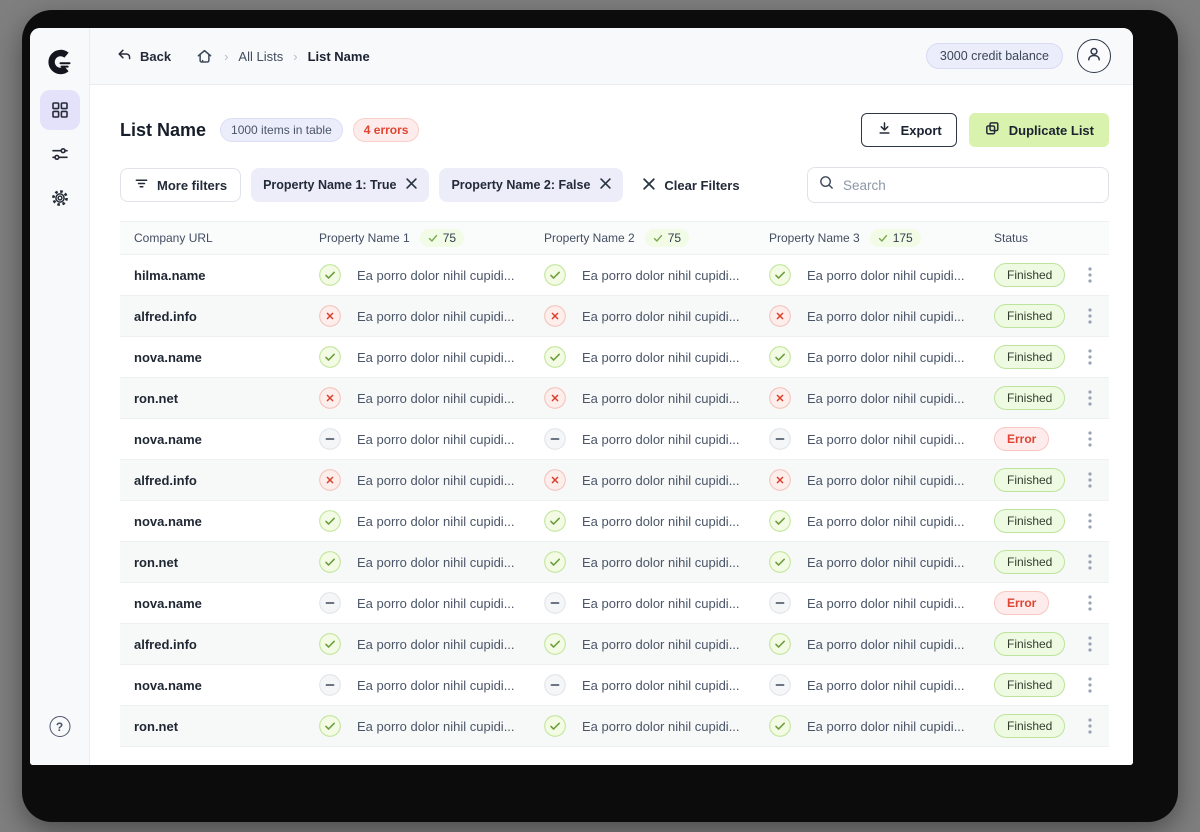 This screenshot has width=1200, height=832. I want to click on filter-chip-property-1: Property Name 1: True, so click(340, 185).